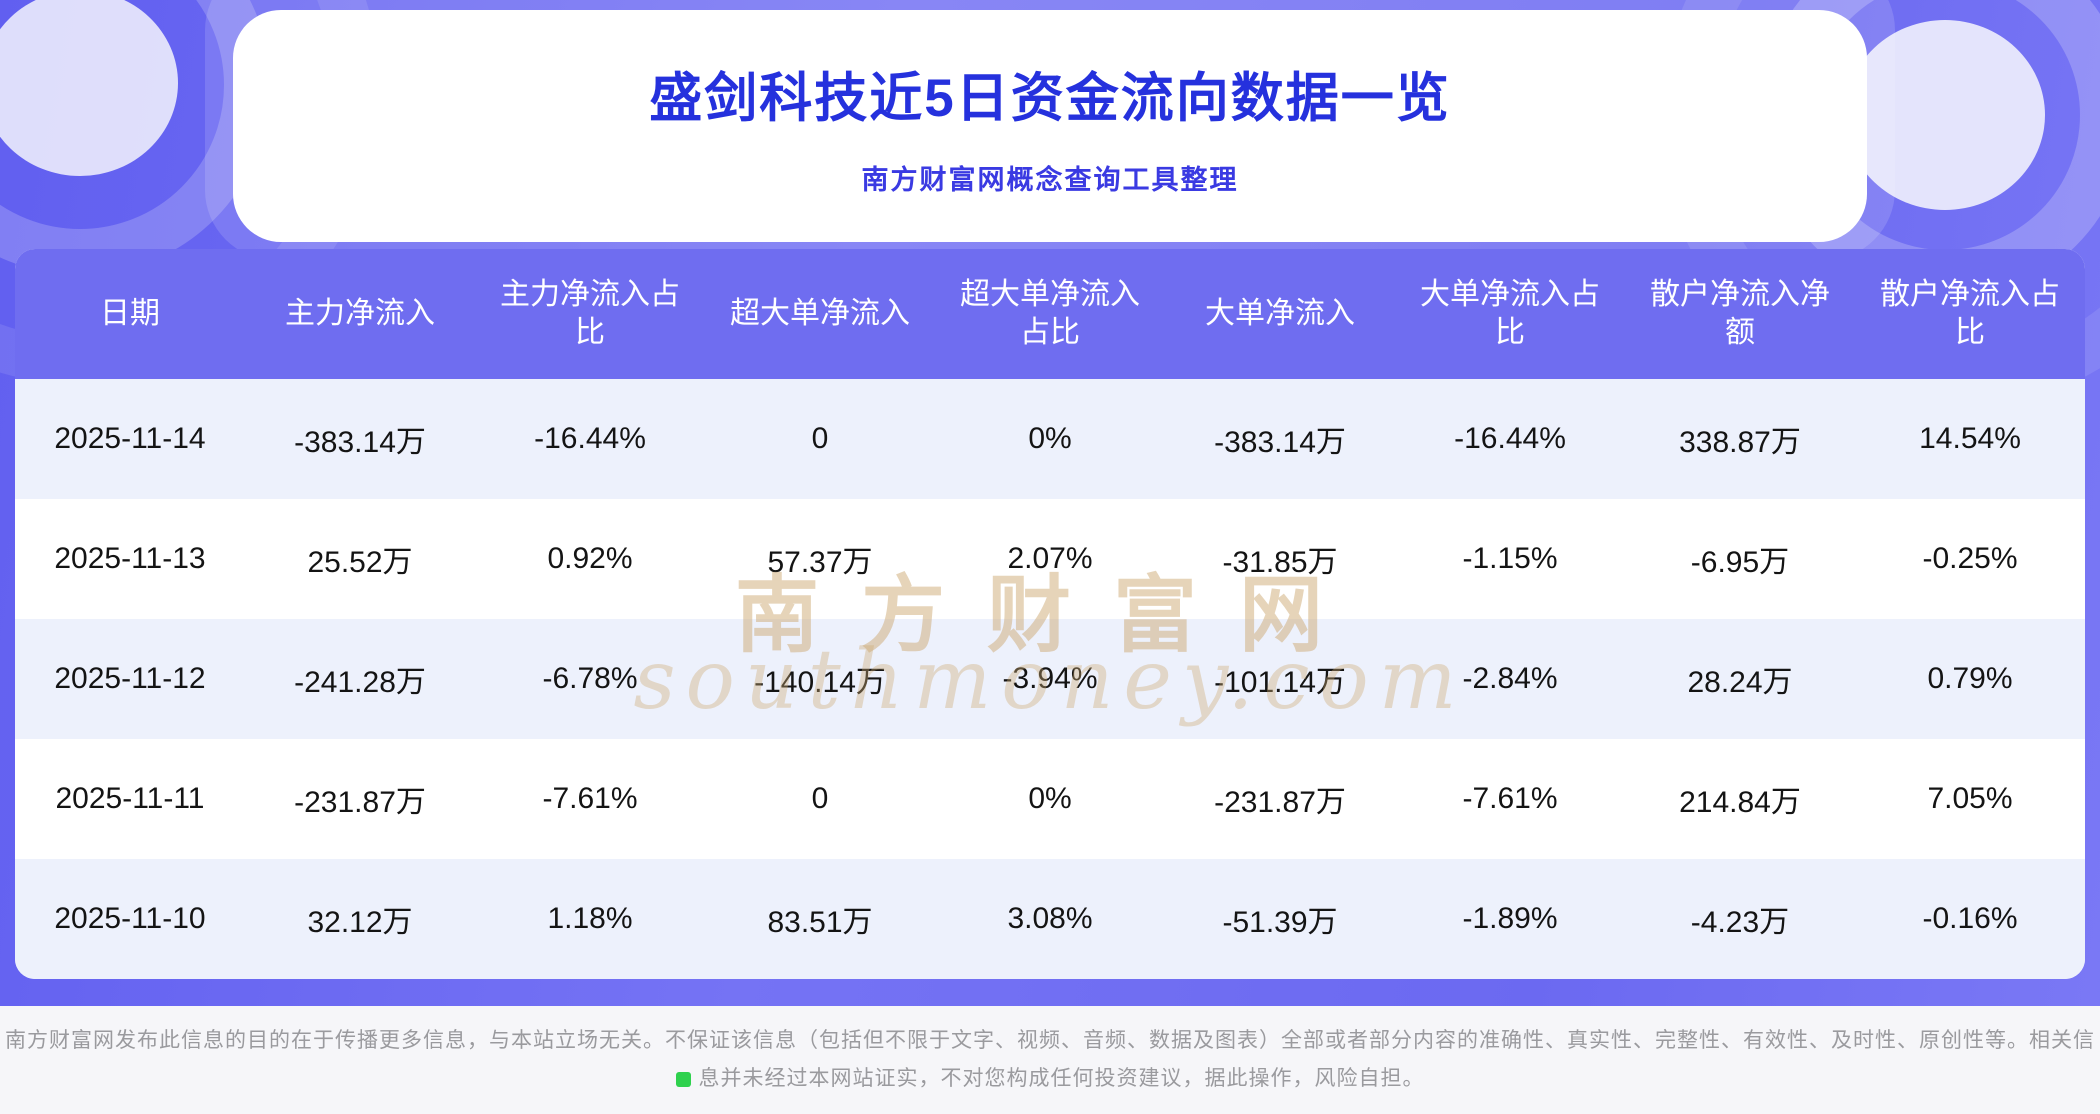 The height and width of the screenshot is (1114, 2100). I want to click on table-cell: 2025-11-11, so click(130, 798).